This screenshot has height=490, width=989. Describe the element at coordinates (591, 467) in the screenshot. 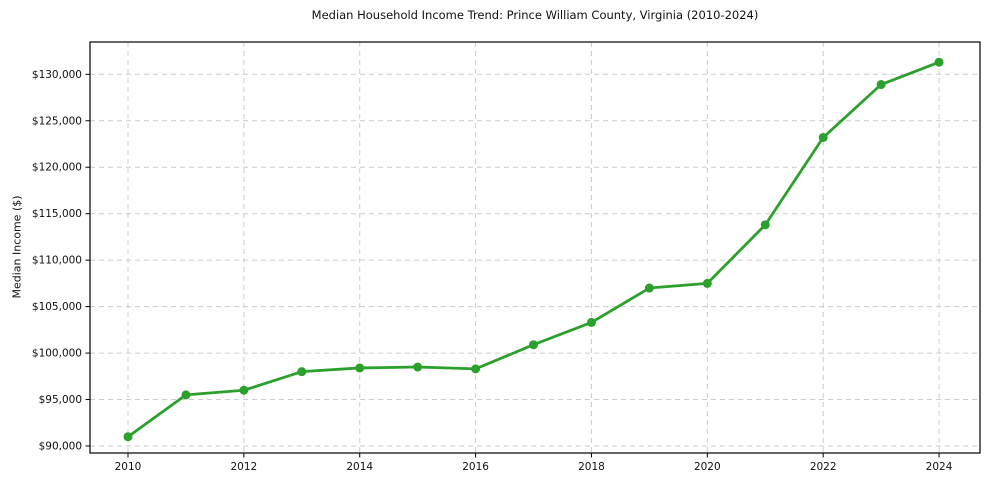

I see `x-tick-label: 2018` at that location.